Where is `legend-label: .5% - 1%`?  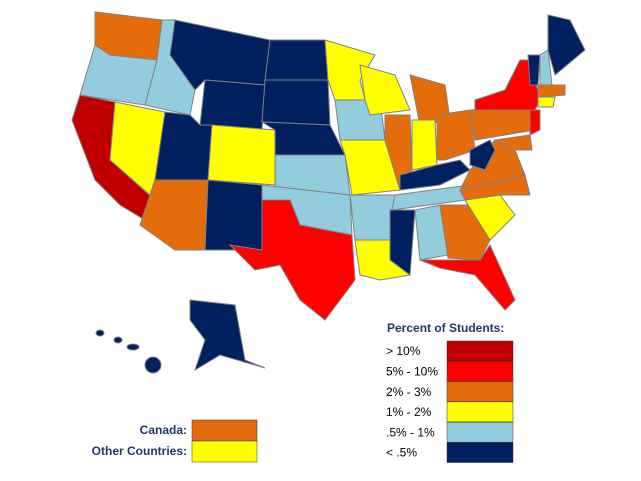 legend-label: .5% - 1% is located at coordinates (410, 432).